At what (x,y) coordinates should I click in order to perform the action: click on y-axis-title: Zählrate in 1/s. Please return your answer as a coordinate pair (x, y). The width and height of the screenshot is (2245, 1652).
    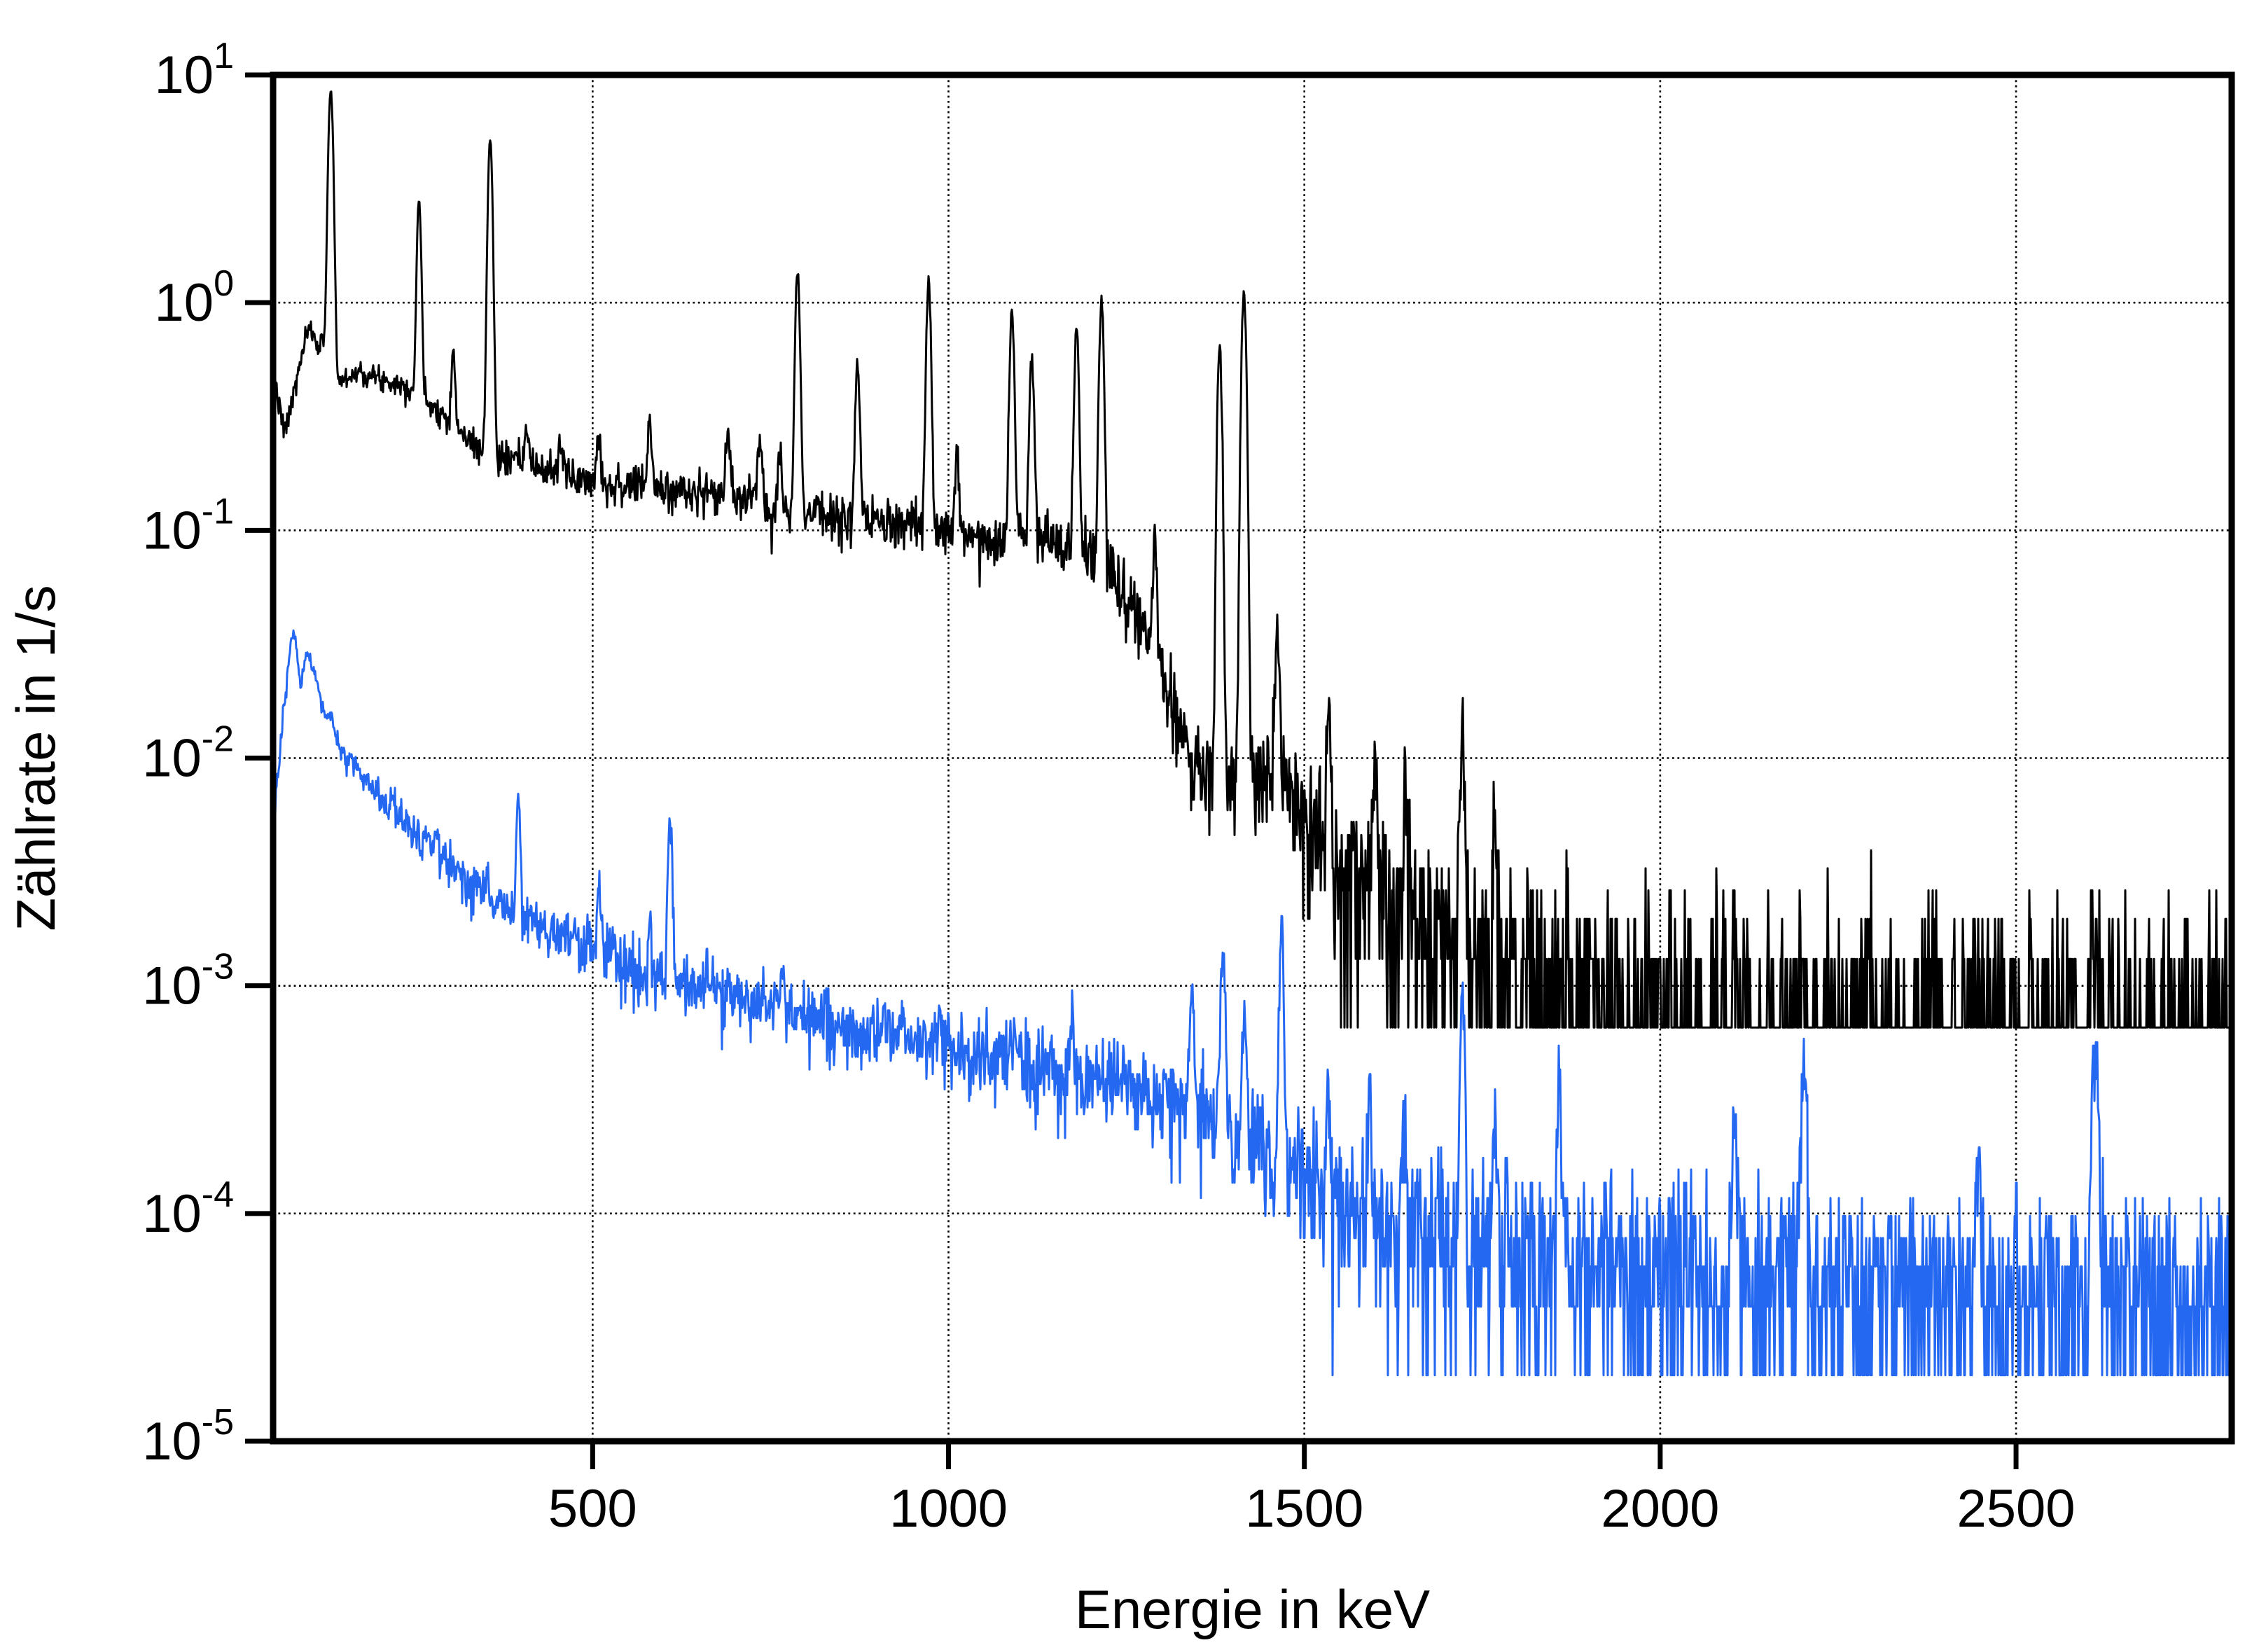
    Looking at the image, I should click on (36, 758).